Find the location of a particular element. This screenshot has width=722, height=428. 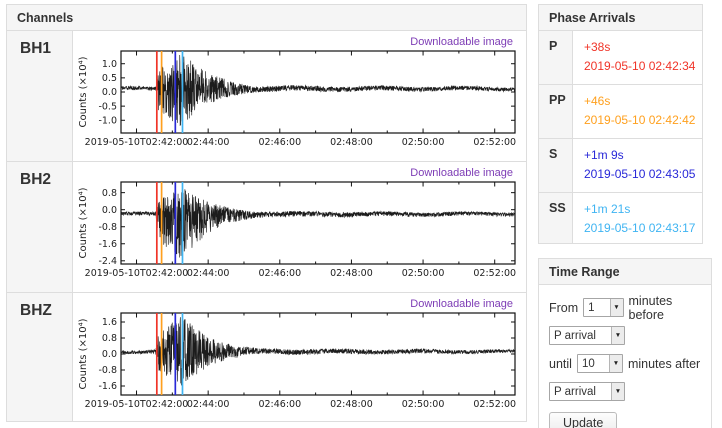

minutes-after-label: minutes after is located at coordinates (664, 363).